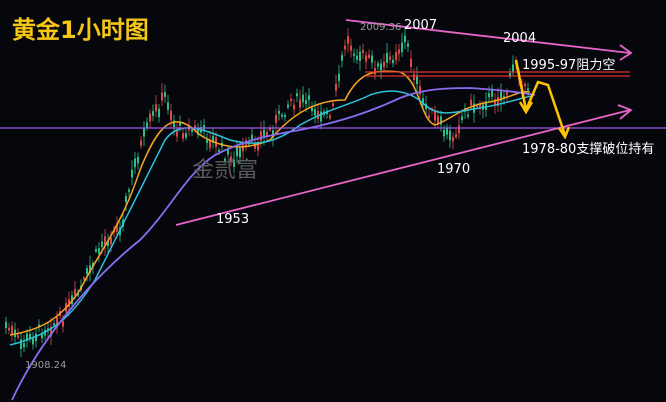 The height and width of the screenshot is (402, 666). I want to click on annotation: 2004, so click(519, 38).